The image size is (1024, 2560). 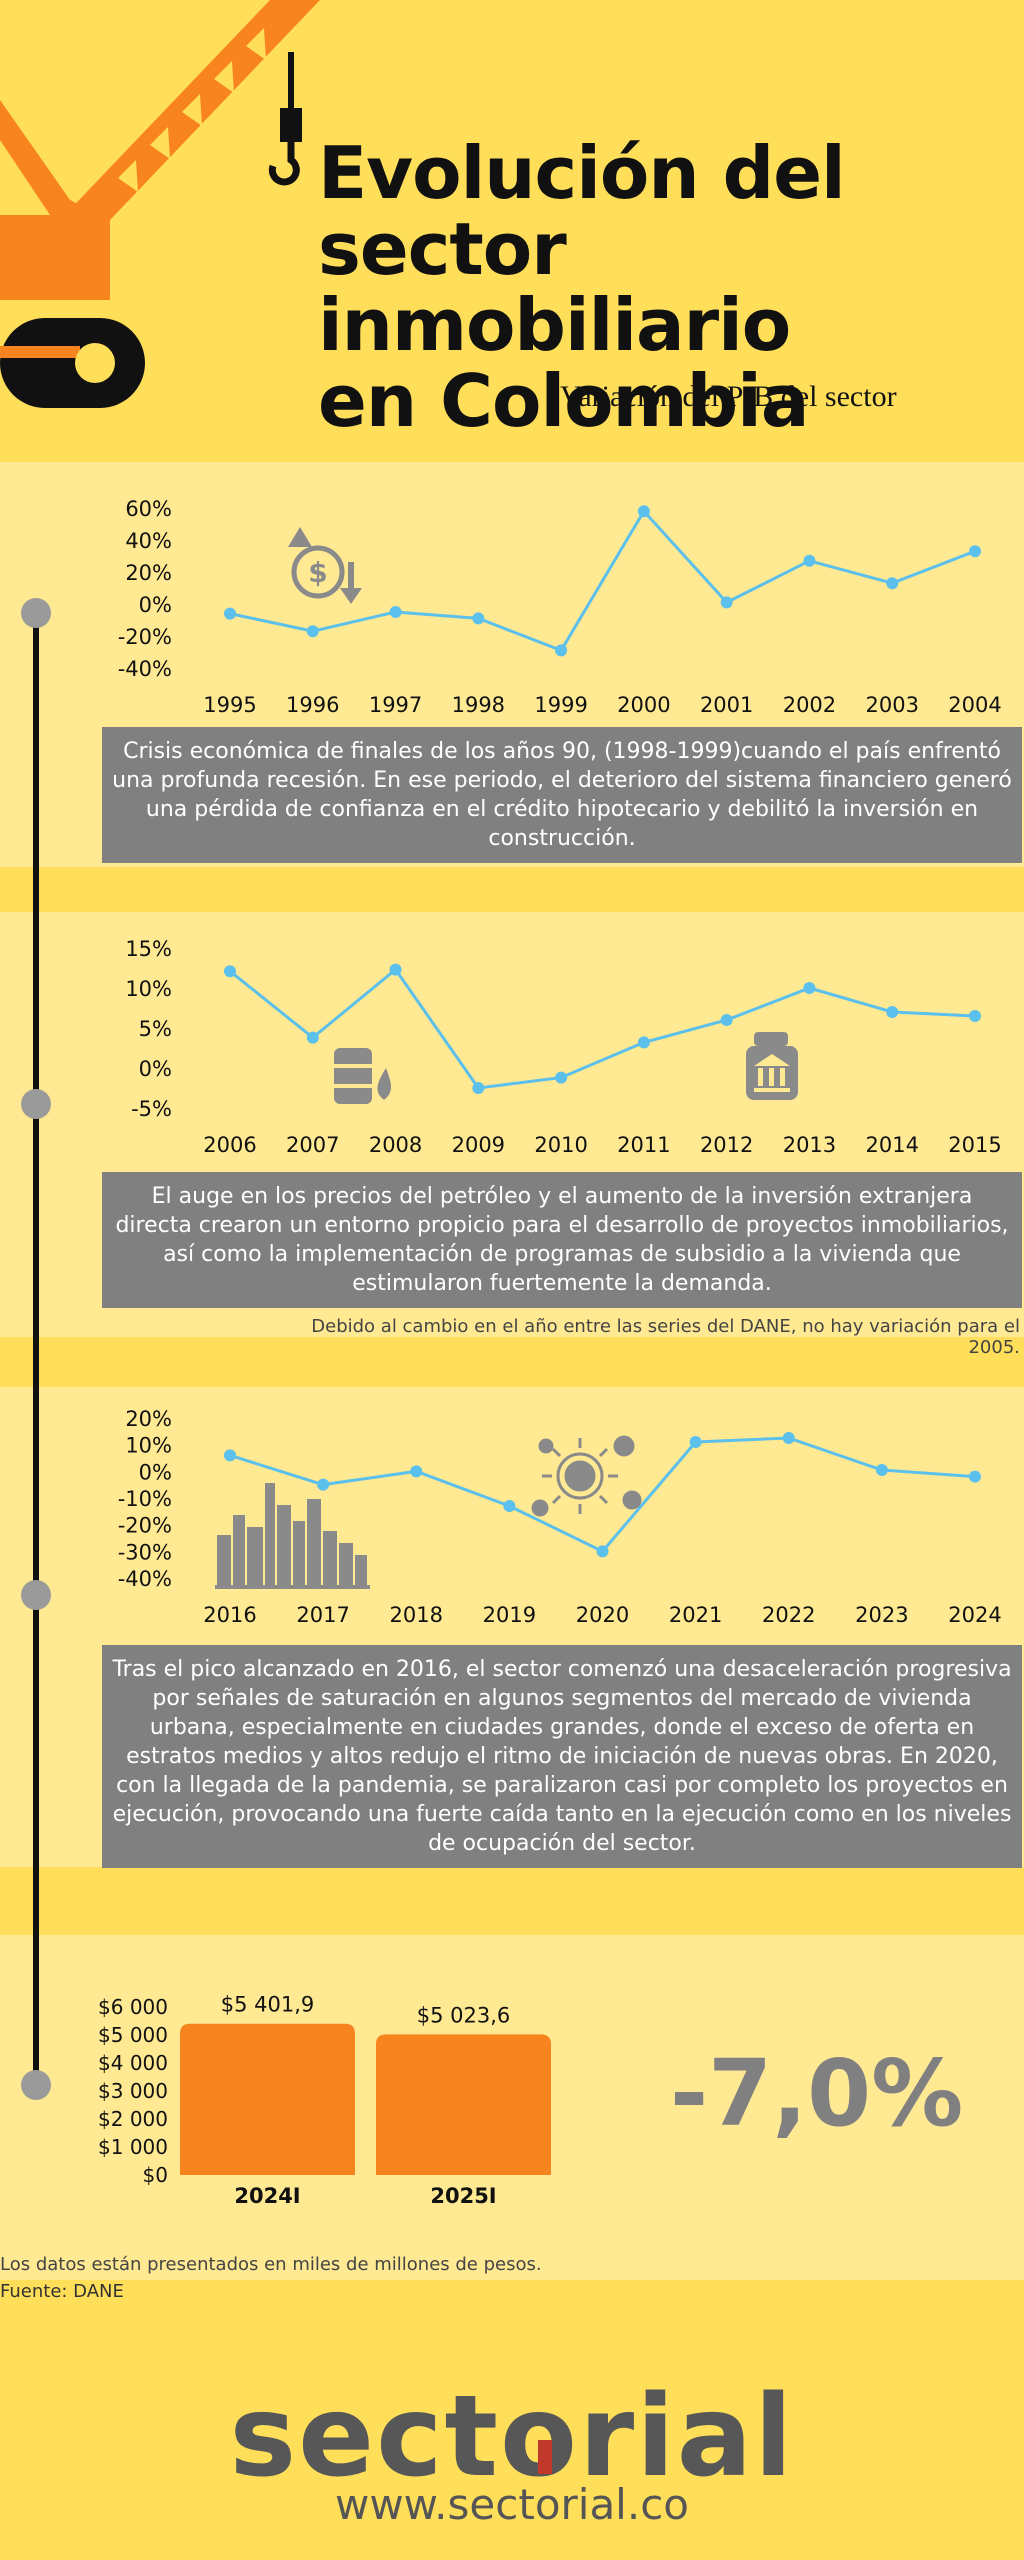 I want to click on x-tick-label: 2020, so click(x=602, y=1615).